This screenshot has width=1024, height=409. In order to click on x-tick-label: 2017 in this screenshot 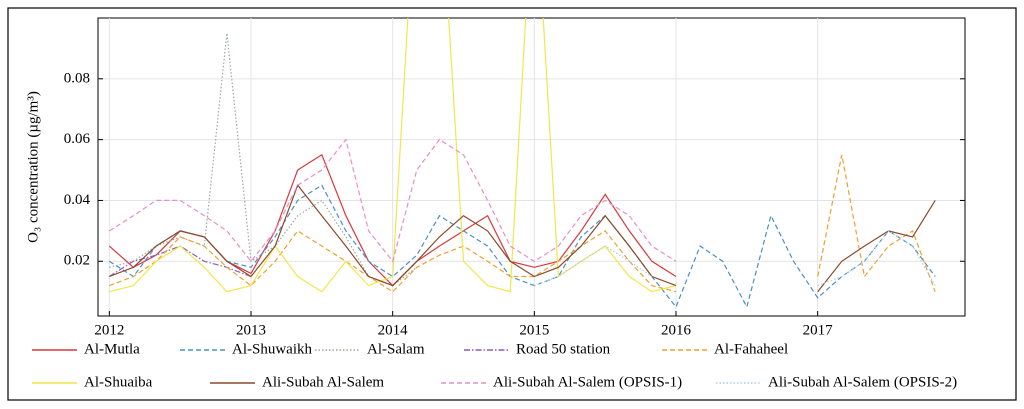, I will do `click(818, 330)`.